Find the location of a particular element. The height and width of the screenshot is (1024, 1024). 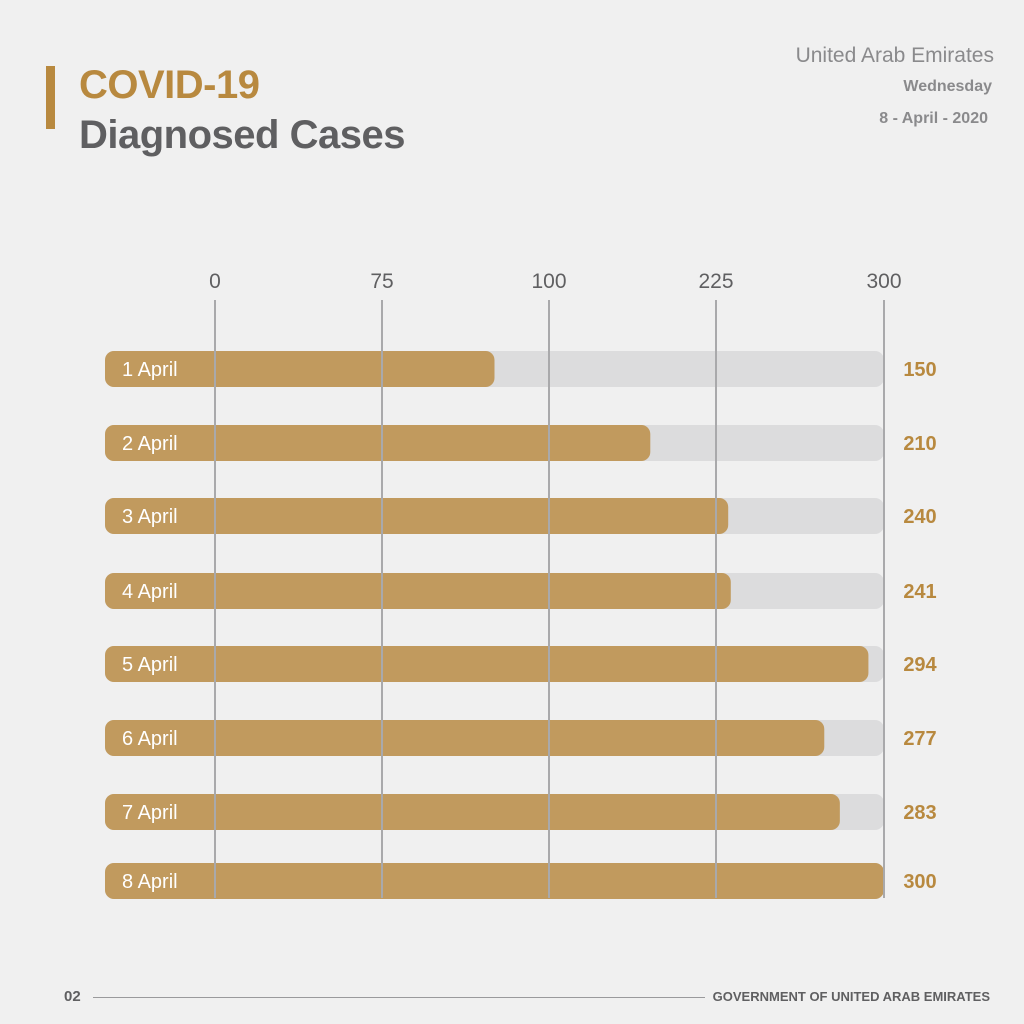

category-label: 3 April is located at coordinates (150, 517).